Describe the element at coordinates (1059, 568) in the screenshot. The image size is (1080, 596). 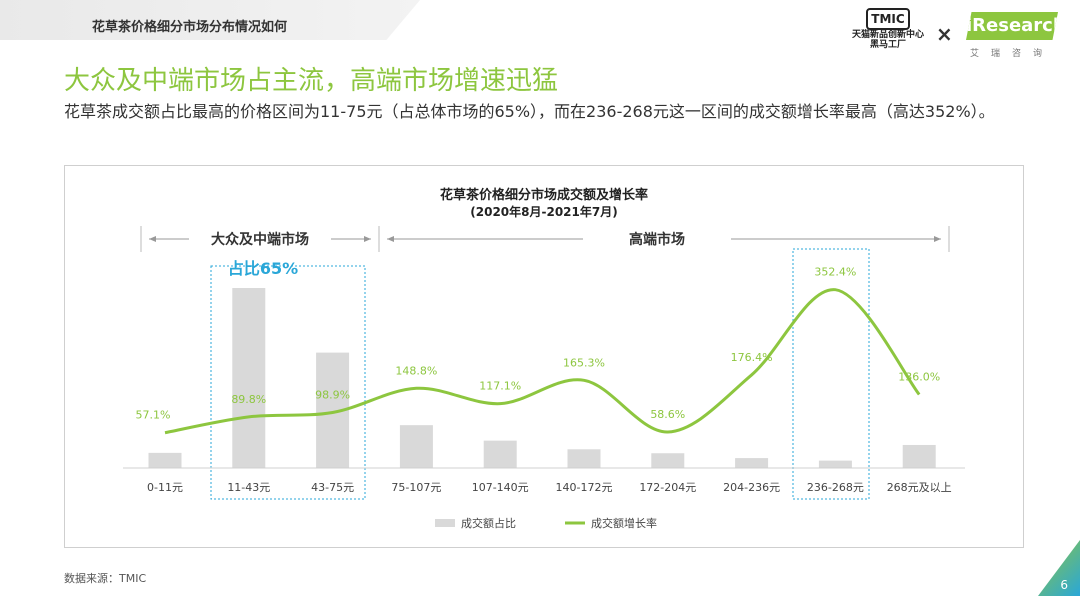
I see `page-corner-decoration` at that location.